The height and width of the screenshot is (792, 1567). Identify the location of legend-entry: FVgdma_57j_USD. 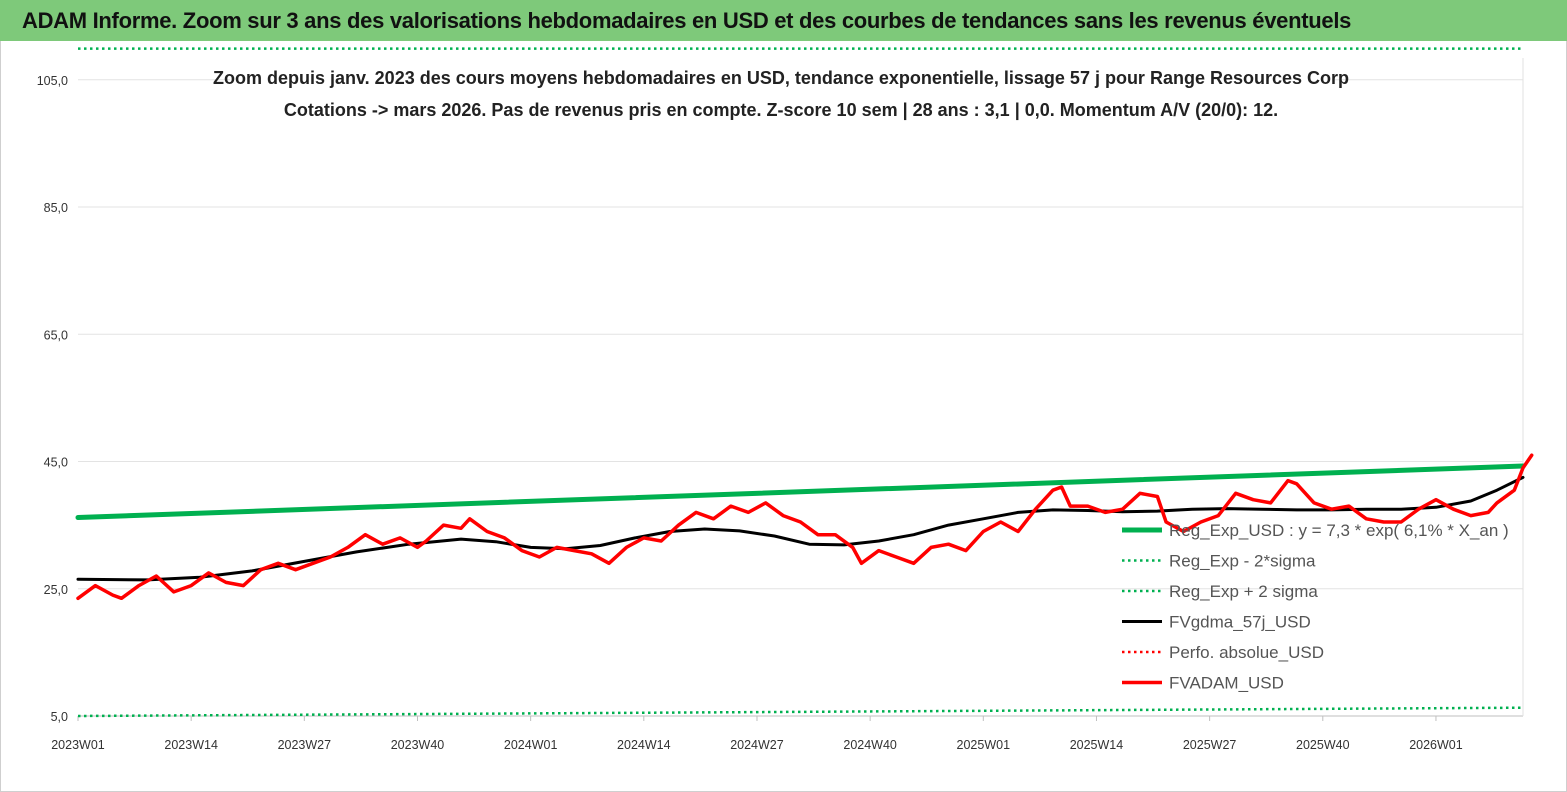
(1240, 622).